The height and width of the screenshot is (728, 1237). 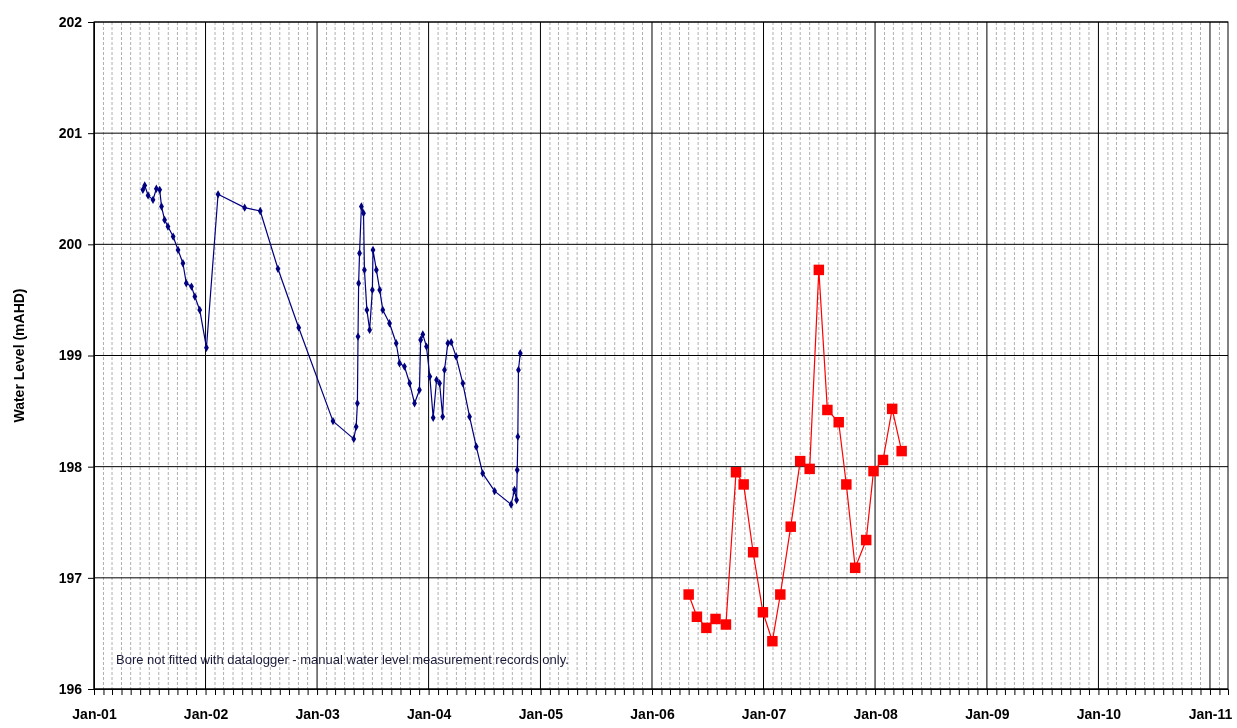 I want to click on x-tick-label: Jan-06, so click(x=652, y=713).